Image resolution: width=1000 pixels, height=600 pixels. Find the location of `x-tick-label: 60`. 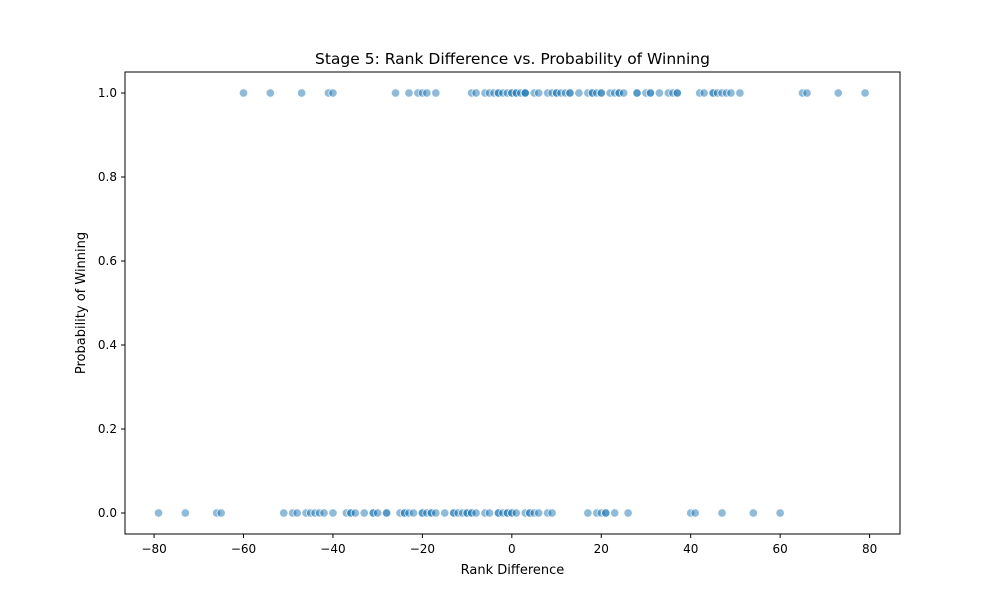

x-tick-label: 60 is located at coordinates (780, 549).